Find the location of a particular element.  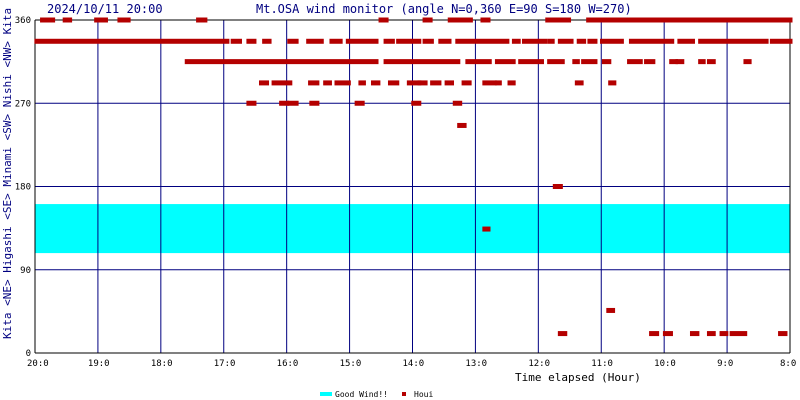

y-tick-label: 90 is located at coordinates (25, 271).